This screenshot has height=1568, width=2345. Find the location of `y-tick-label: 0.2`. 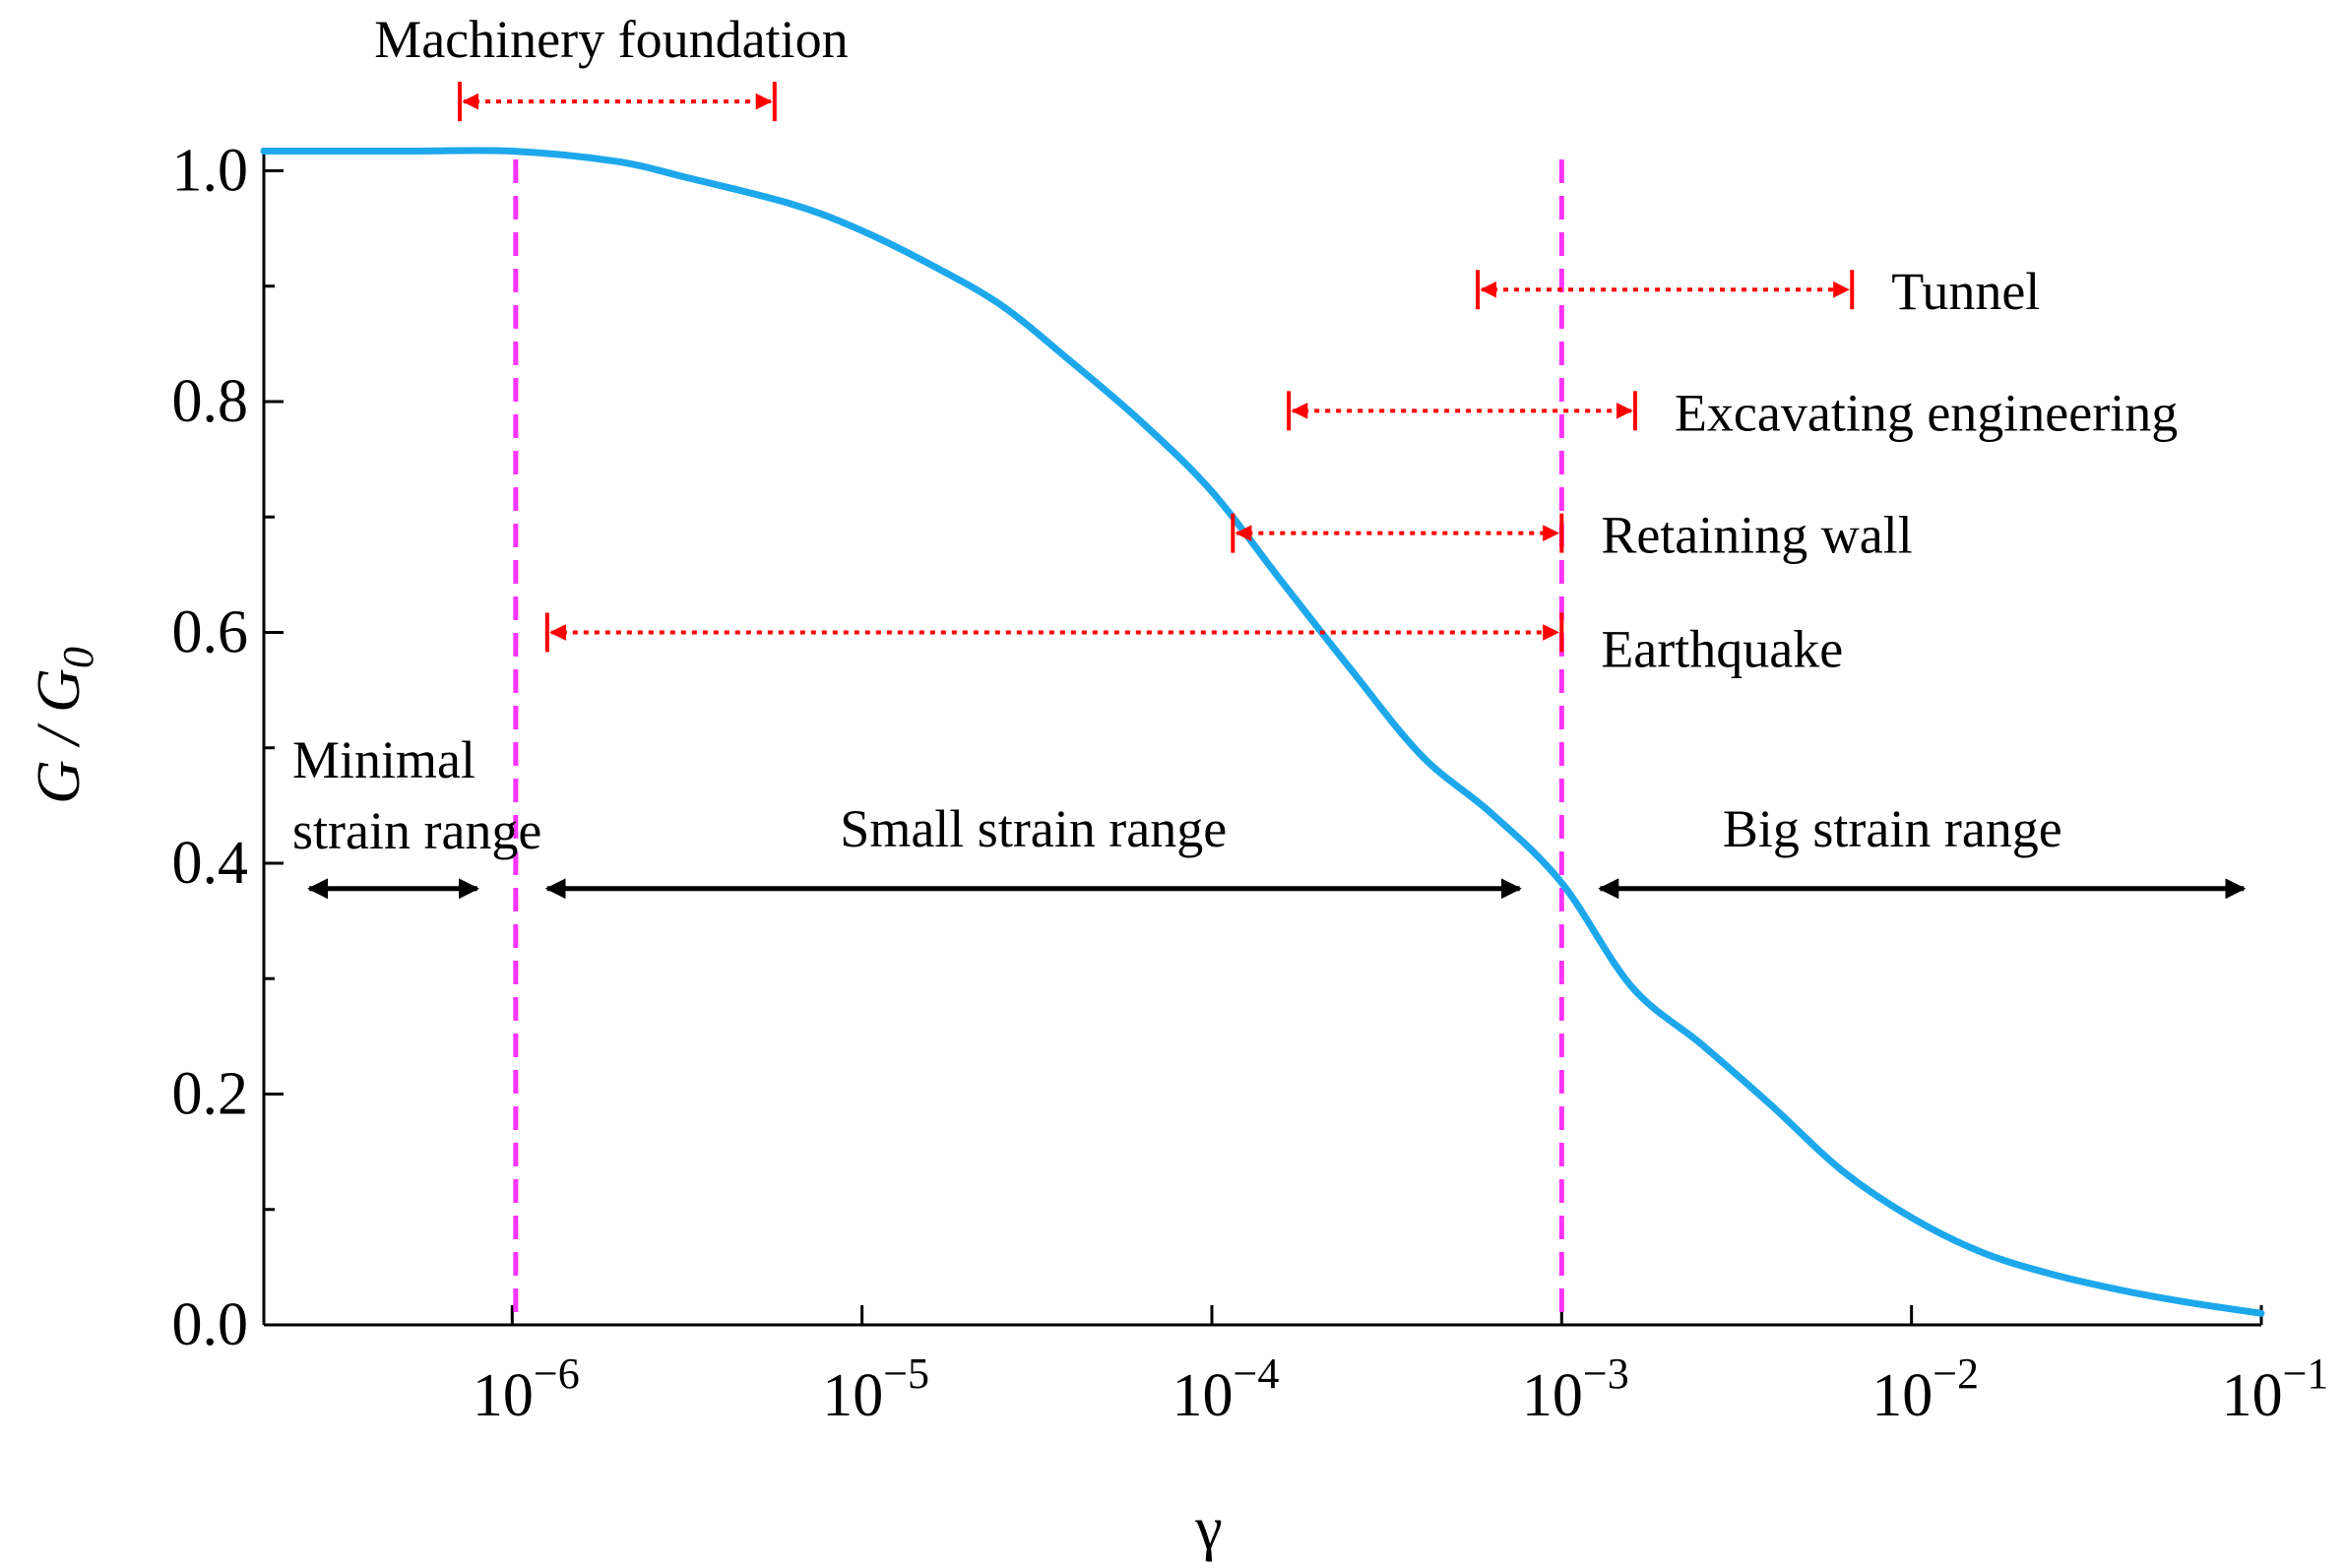

y-tick-label: 0.2 is located at coordinates (210, 1093).